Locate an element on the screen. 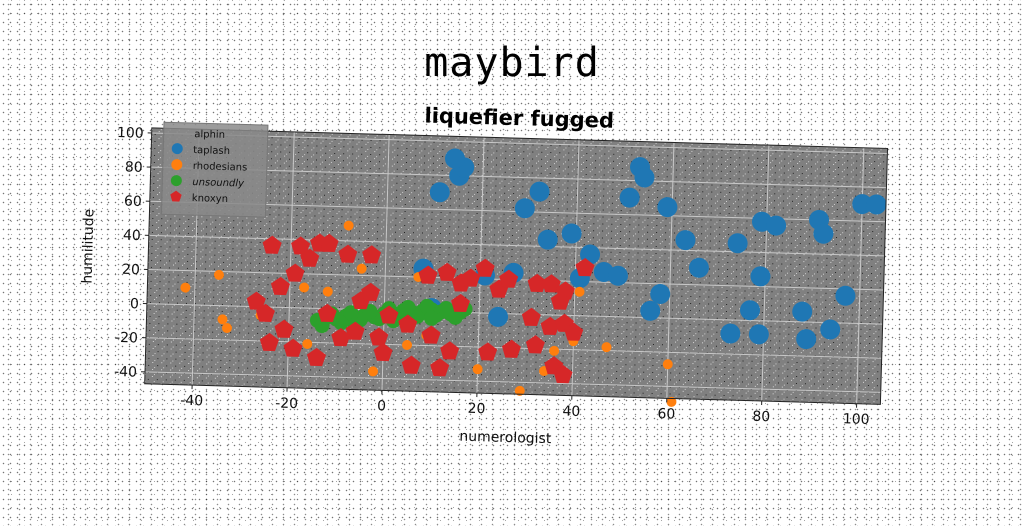  x-tick-label: 20 is located at coordinates (476, 409).